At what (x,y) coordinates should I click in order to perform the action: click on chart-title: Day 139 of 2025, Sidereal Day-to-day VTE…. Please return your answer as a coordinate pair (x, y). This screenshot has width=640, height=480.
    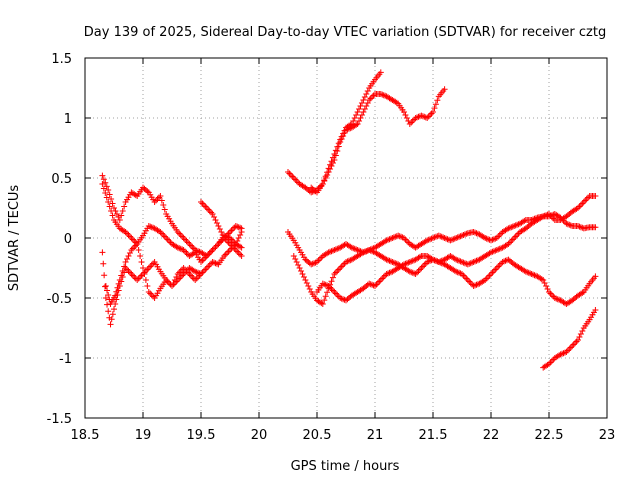
    Looking at the image, I should click on (345, 32).